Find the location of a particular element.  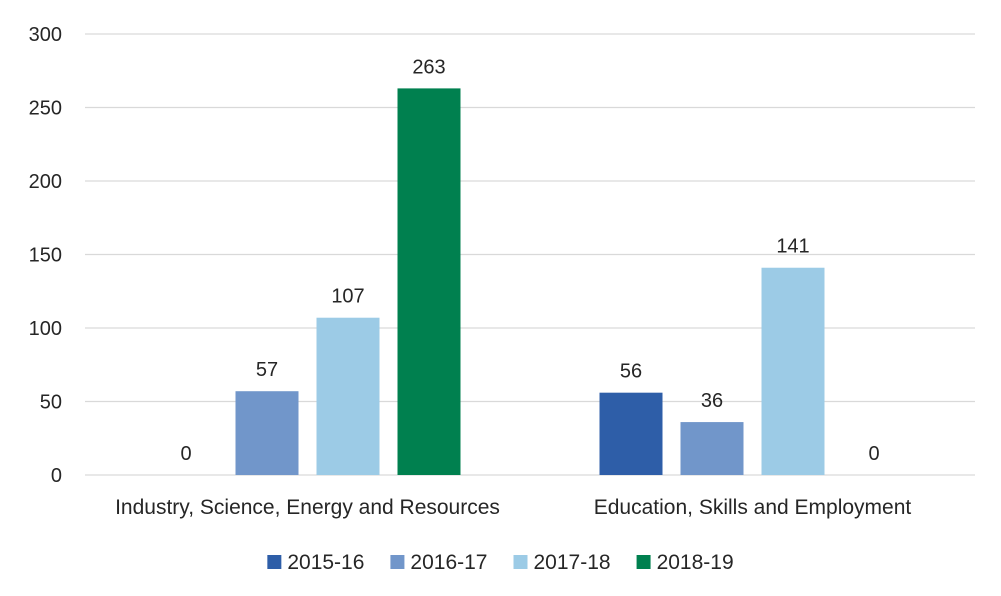

y-tick-label: 250 is located at coordinates (45, 109).